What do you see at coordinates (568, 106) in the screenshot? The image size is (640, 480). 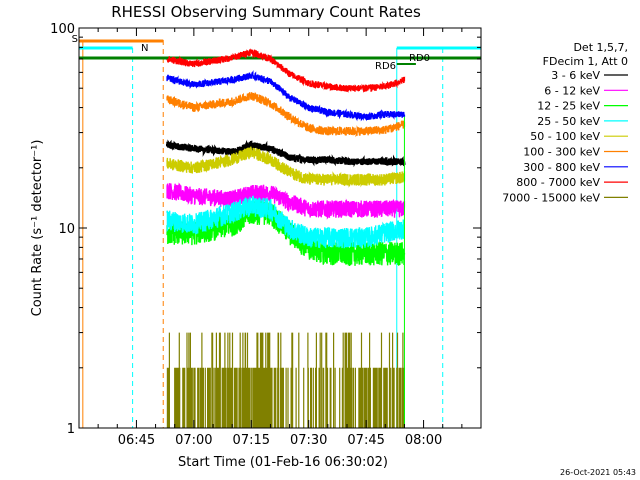 I see `legend-label: 12 - 25 keV` at bounding box center [568, 106].